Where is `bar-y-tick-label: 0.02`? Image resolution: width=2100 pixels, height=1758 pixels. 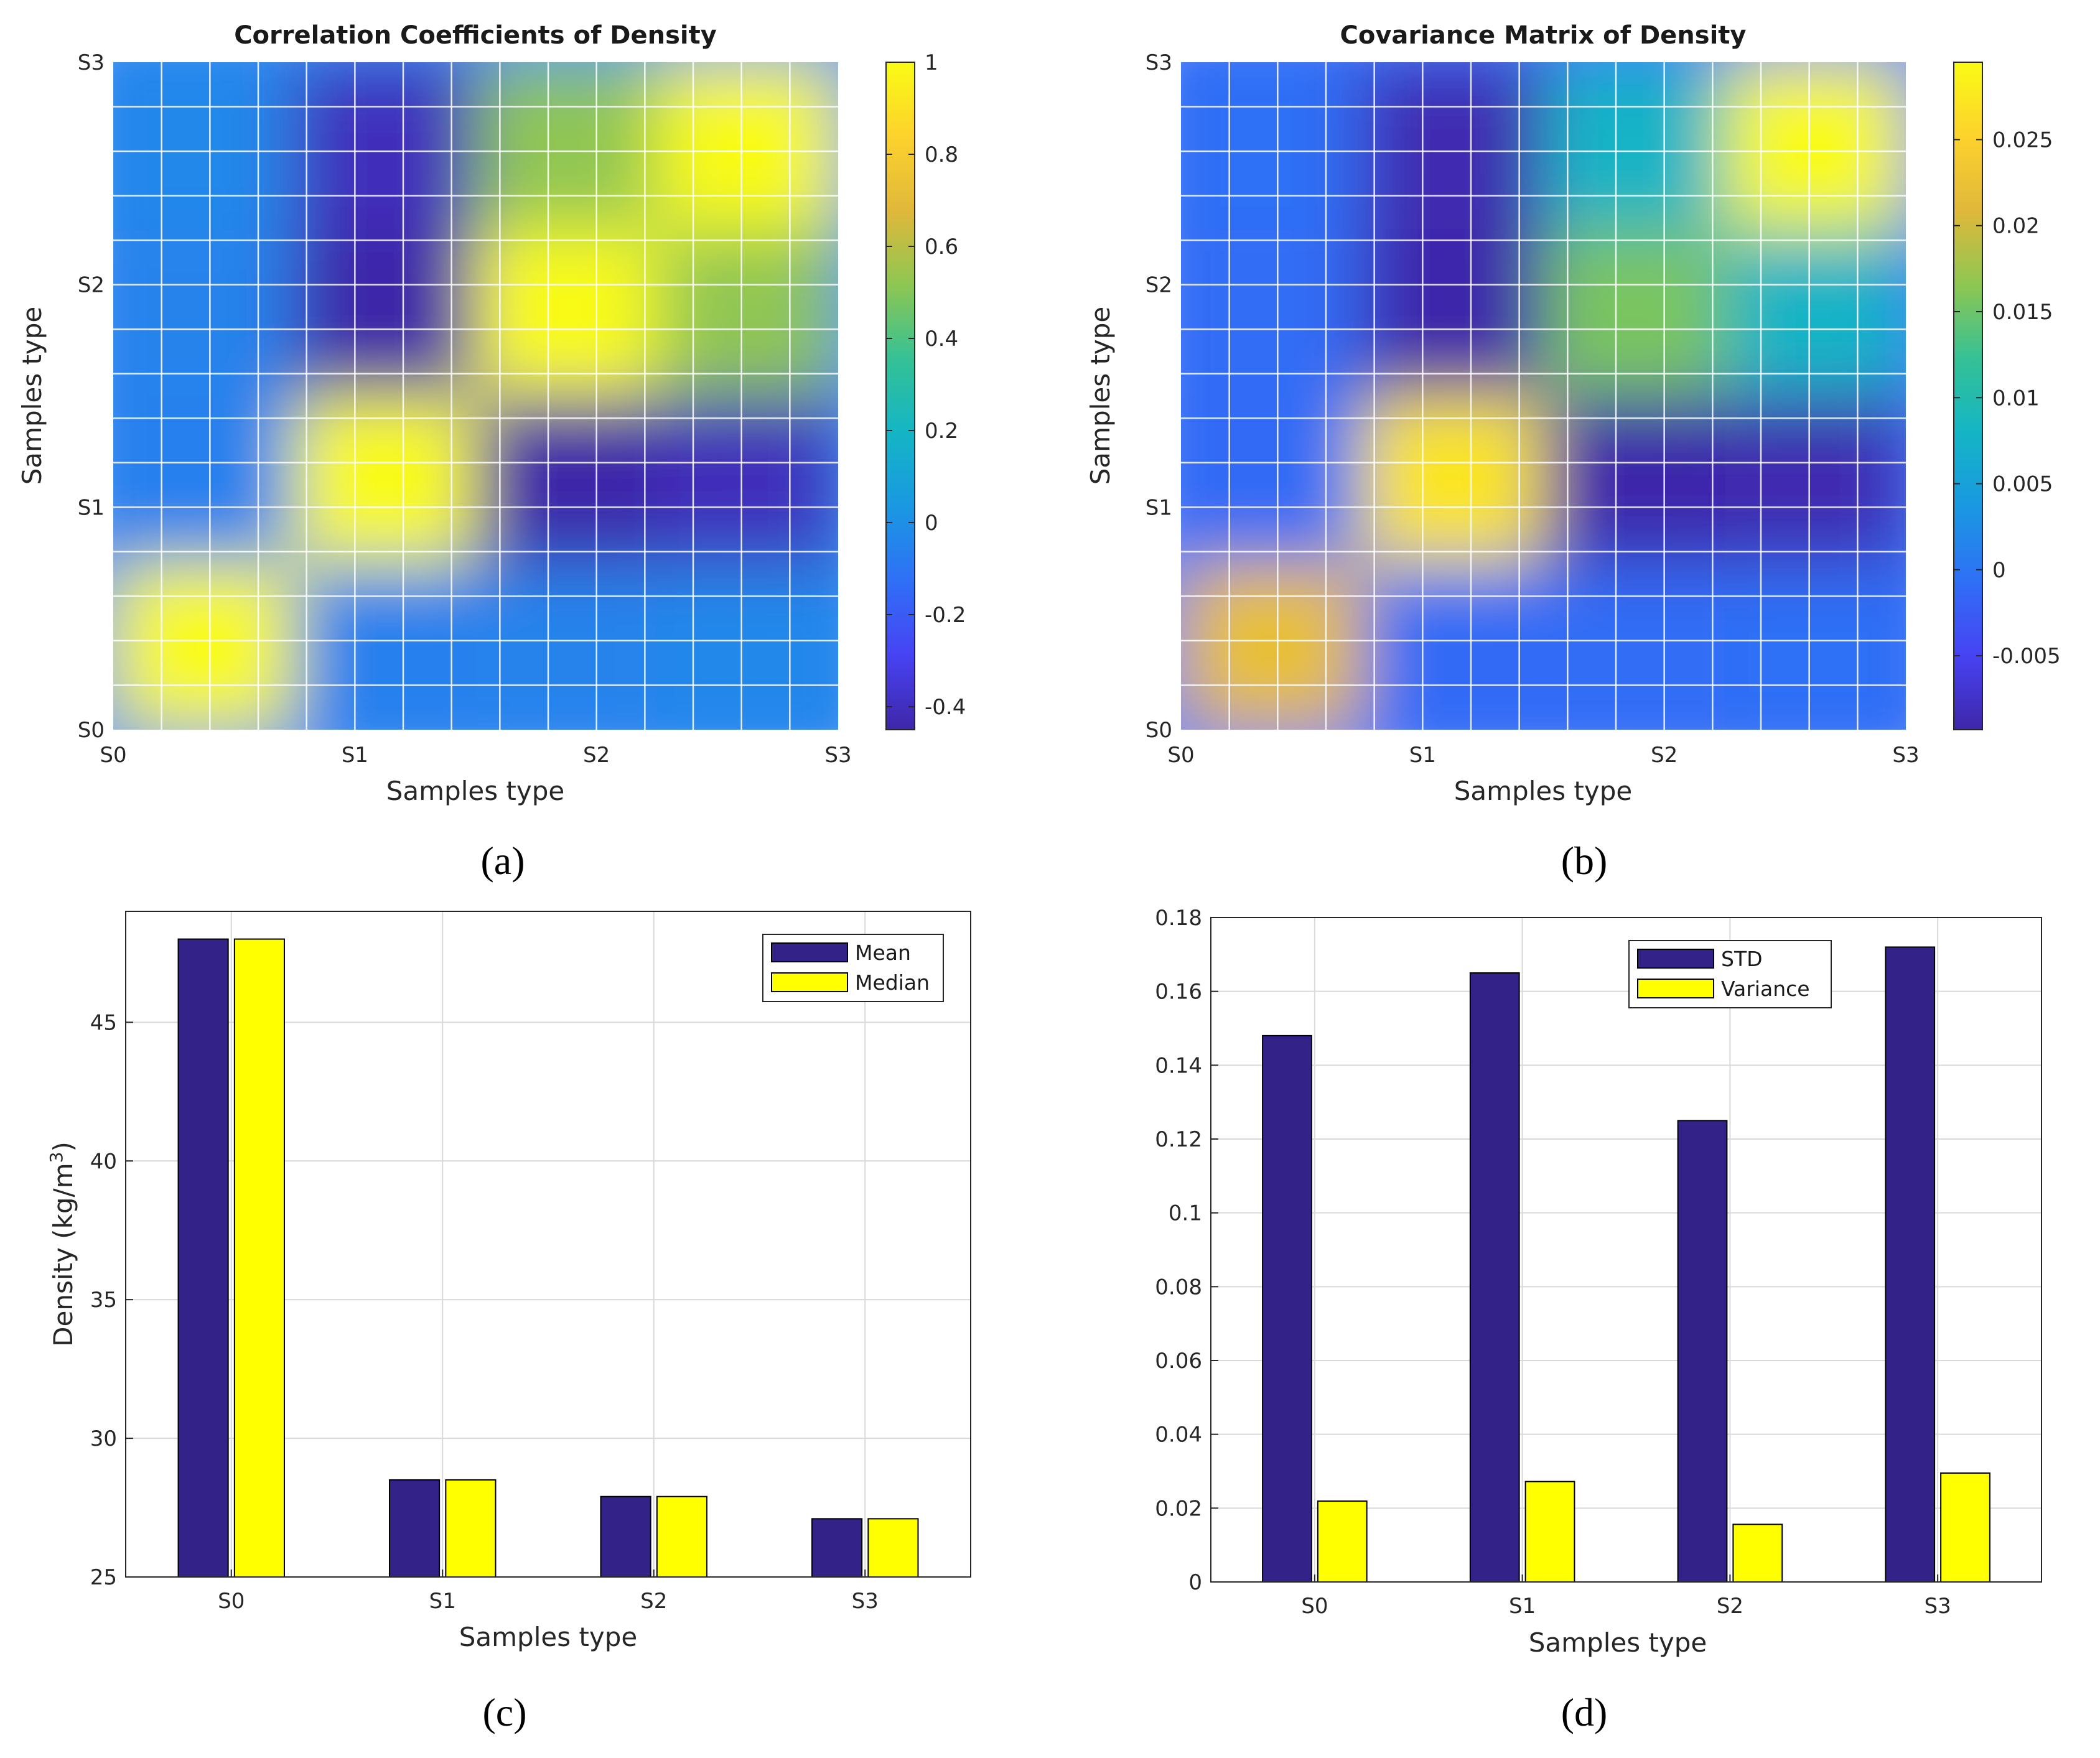
bar-y-tick-label: 0.02 is located at coordinates (1178, 1508).